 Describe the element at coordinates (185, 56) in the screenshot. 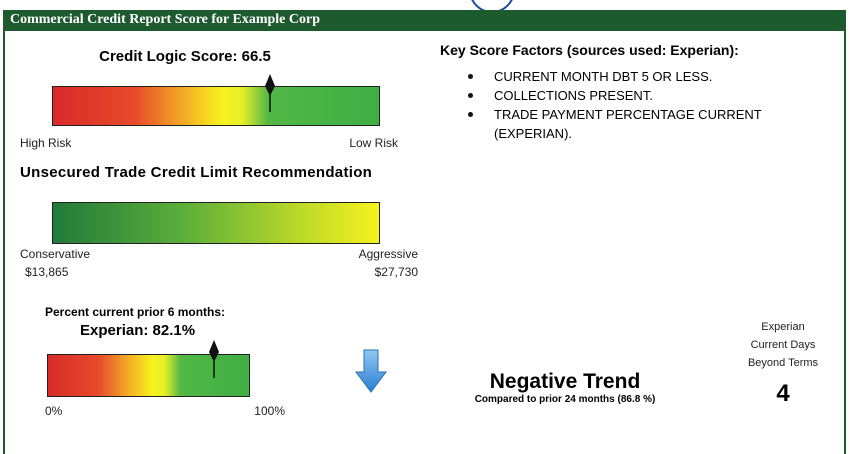

I see `score-title: Credit Logic Score: 66.5` at that location.